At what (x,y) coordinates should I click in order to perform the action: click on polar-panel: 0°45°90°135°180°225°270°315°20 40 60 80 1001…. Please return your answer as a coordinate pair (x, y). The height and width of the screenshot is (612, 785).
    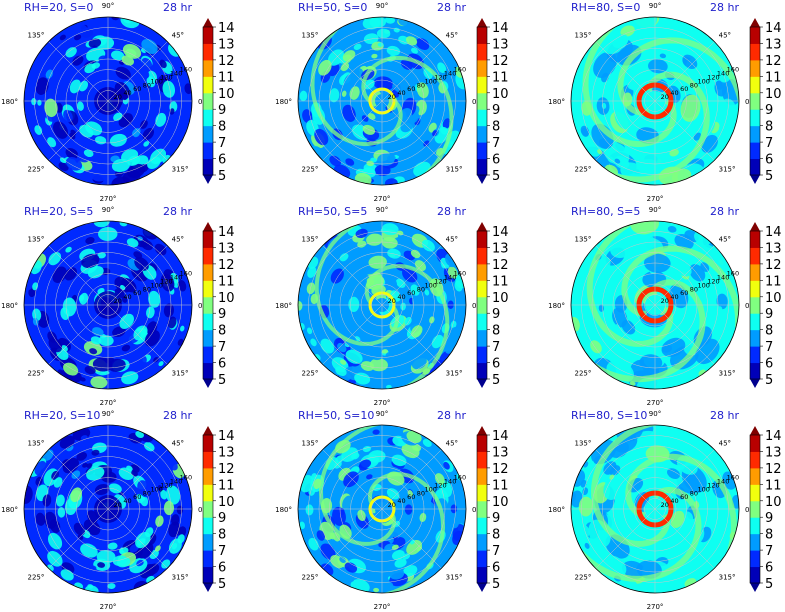
    Looking at the image, I should click on (664, 102).